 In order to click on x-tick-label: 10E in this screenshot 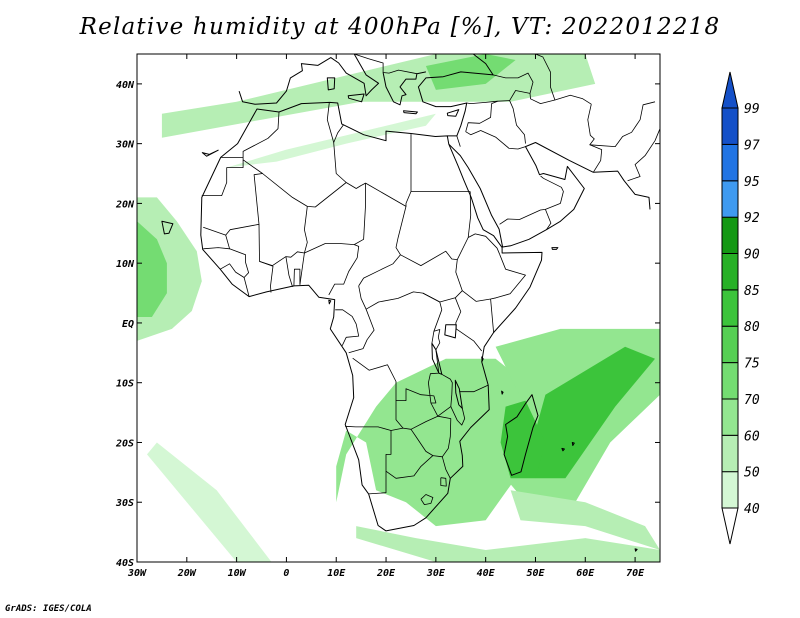, I will do `click(336, 573)`.